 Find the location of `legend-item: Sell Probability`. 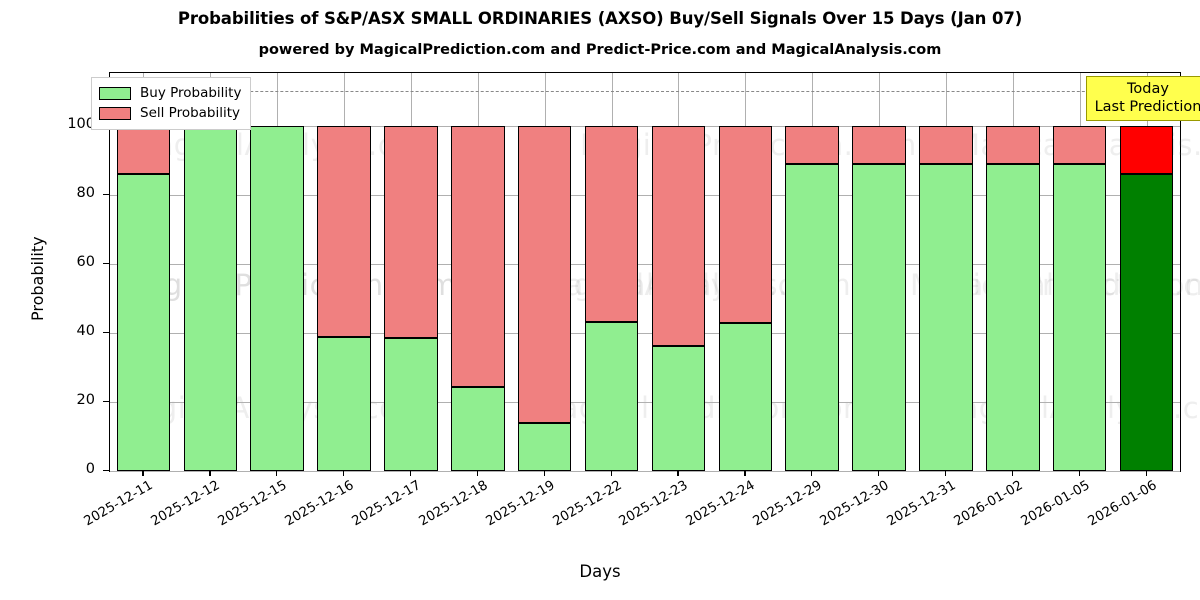

legend-item: Sell Probability is located at coordinates (170, 113).